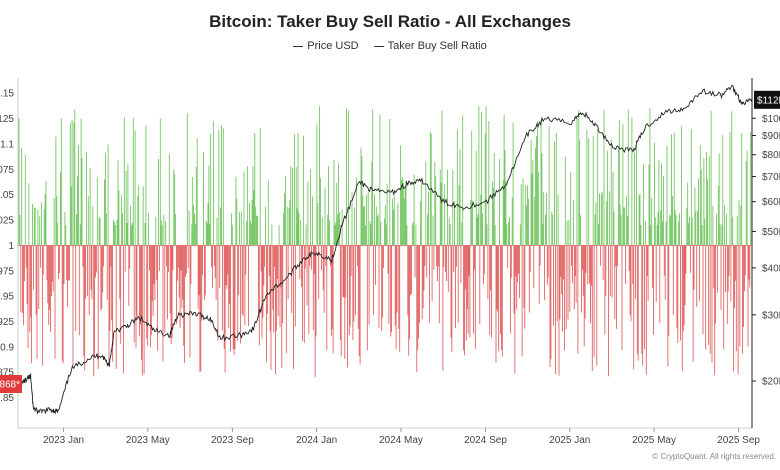 The image size is (780, 470). I want to click on right-tick-label-5: $50K, so click(771, 232).